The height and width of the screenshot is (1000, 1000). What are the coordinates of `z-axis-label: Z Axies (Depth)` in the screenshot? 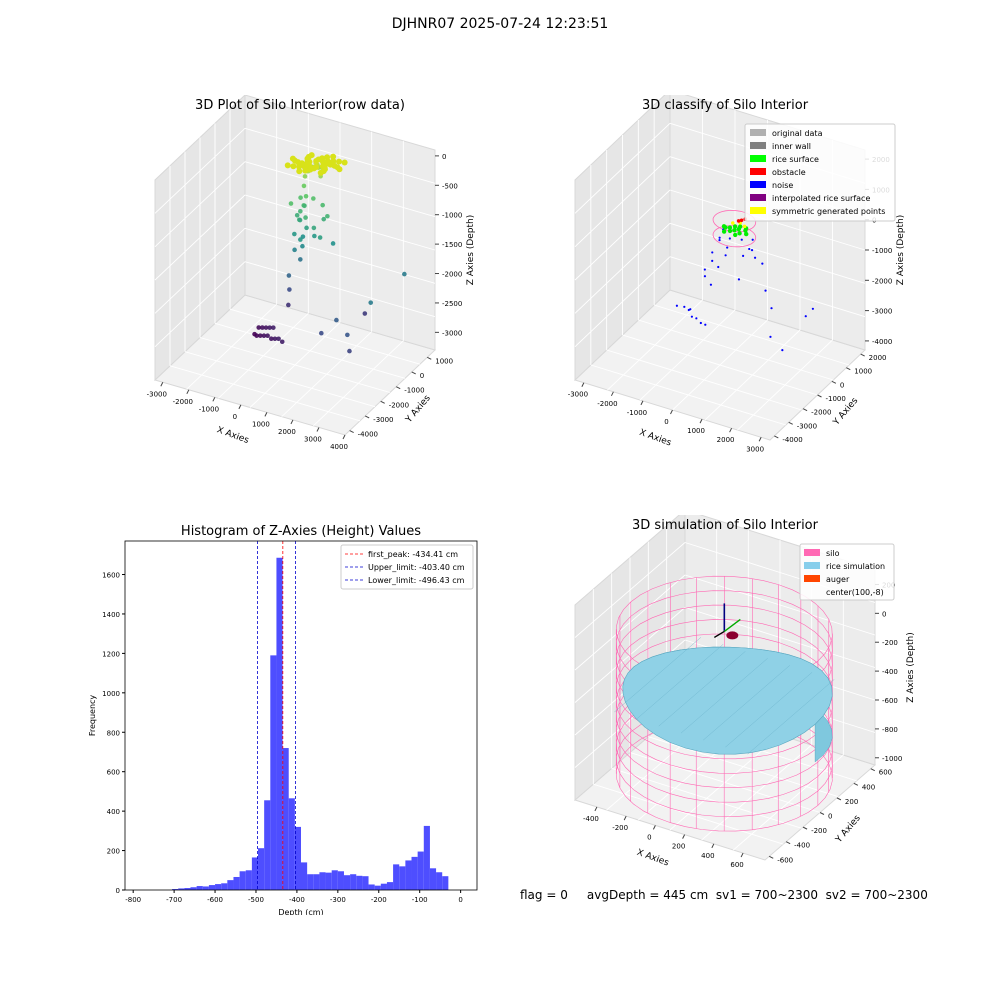 It's located at (901, 250).